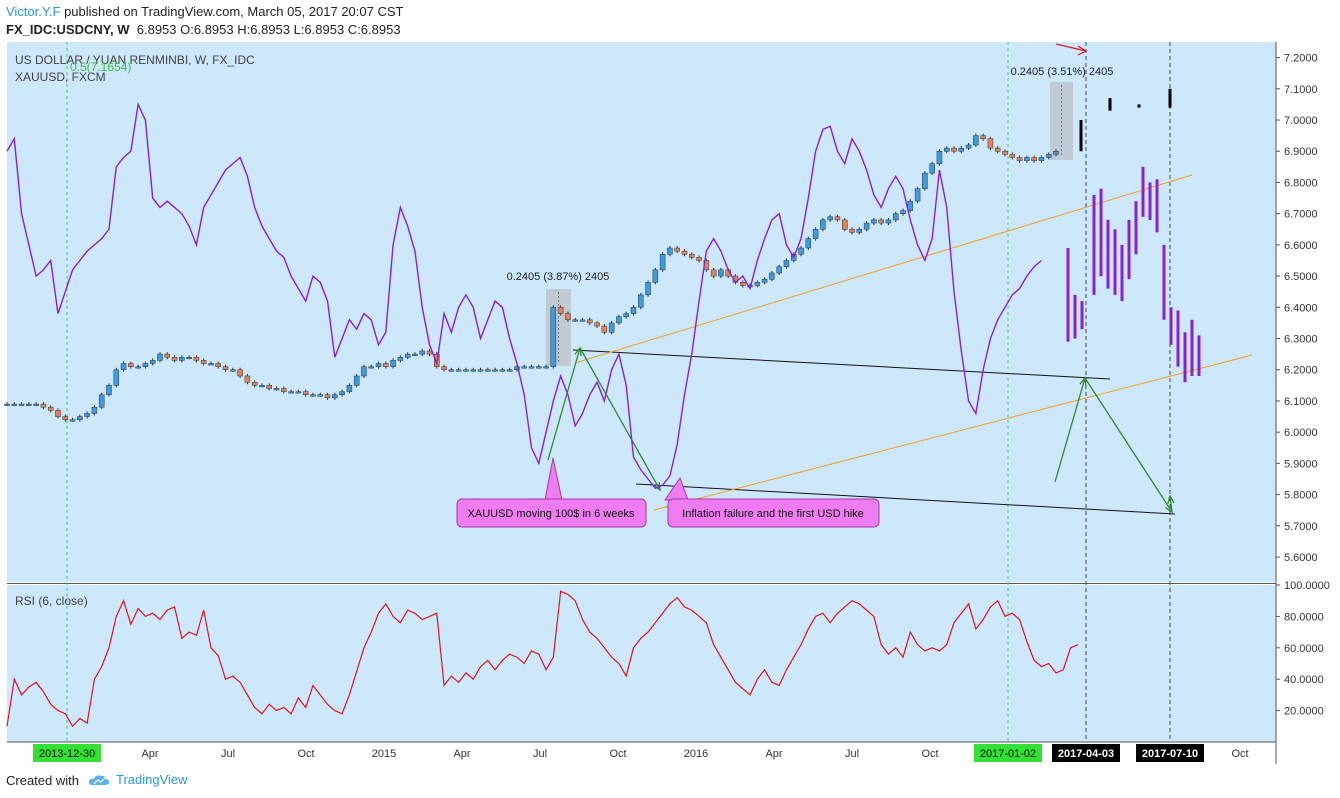 Image resolution: width=1340 pixels, height=798 pixels. What do you see at coordinates (641, 753) in the screenshot?
I see `time-axis-bg` at bounding box center [641, 753].